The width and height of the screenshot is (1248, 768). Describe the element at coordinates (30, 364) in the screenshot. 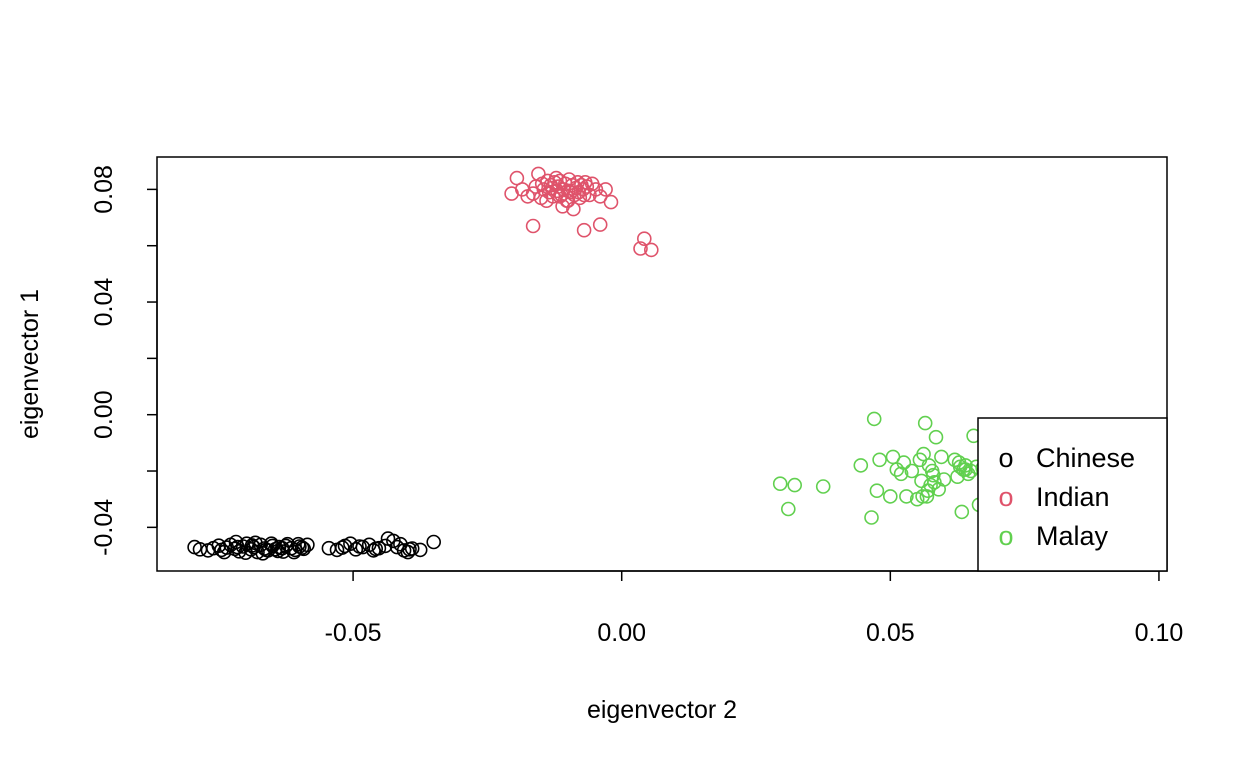

I see `y-axis-title: eigenvector 1` at that location.